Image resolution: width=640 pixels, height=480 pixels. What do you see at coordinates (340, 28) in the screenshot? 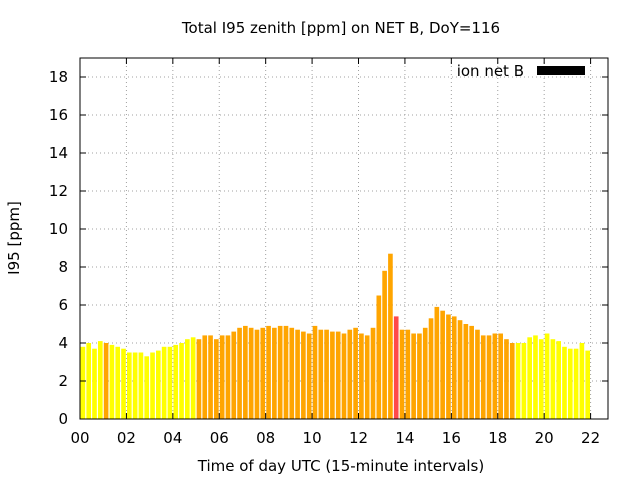
I see `chart-title: Total I95 zenith [ppm] on NET B, DoY=116` at bounding box center [340, 28].